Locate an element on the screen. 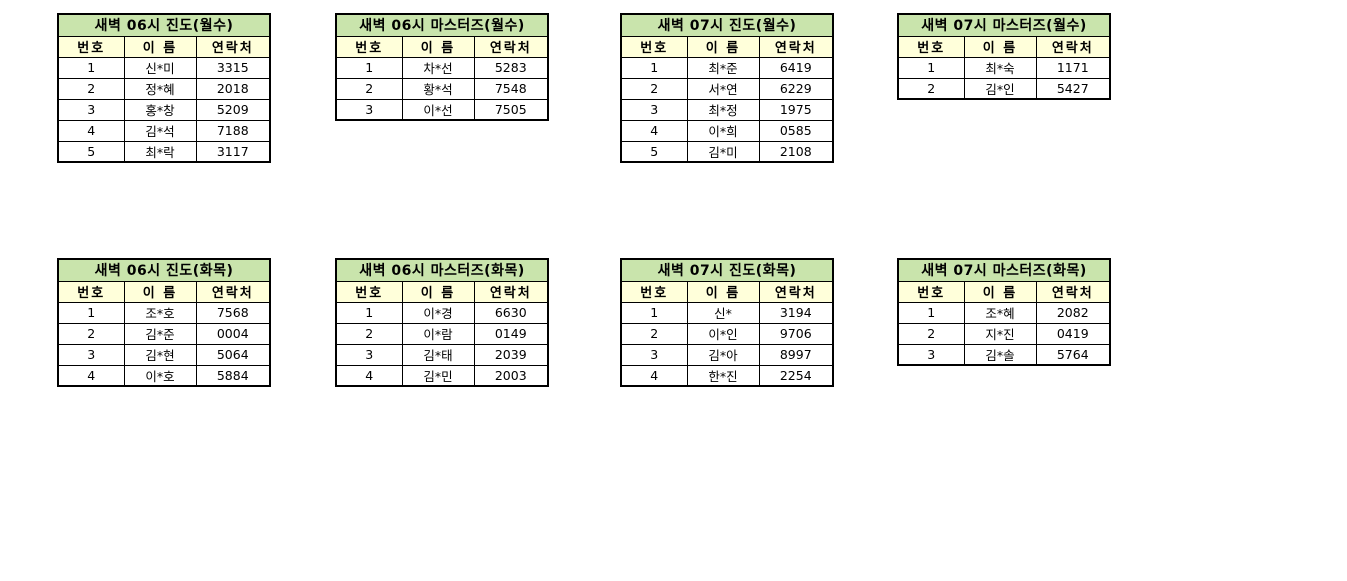  table-title: 새벽 07시 마스터즈(화목) is located at coordinates (1004, 270).